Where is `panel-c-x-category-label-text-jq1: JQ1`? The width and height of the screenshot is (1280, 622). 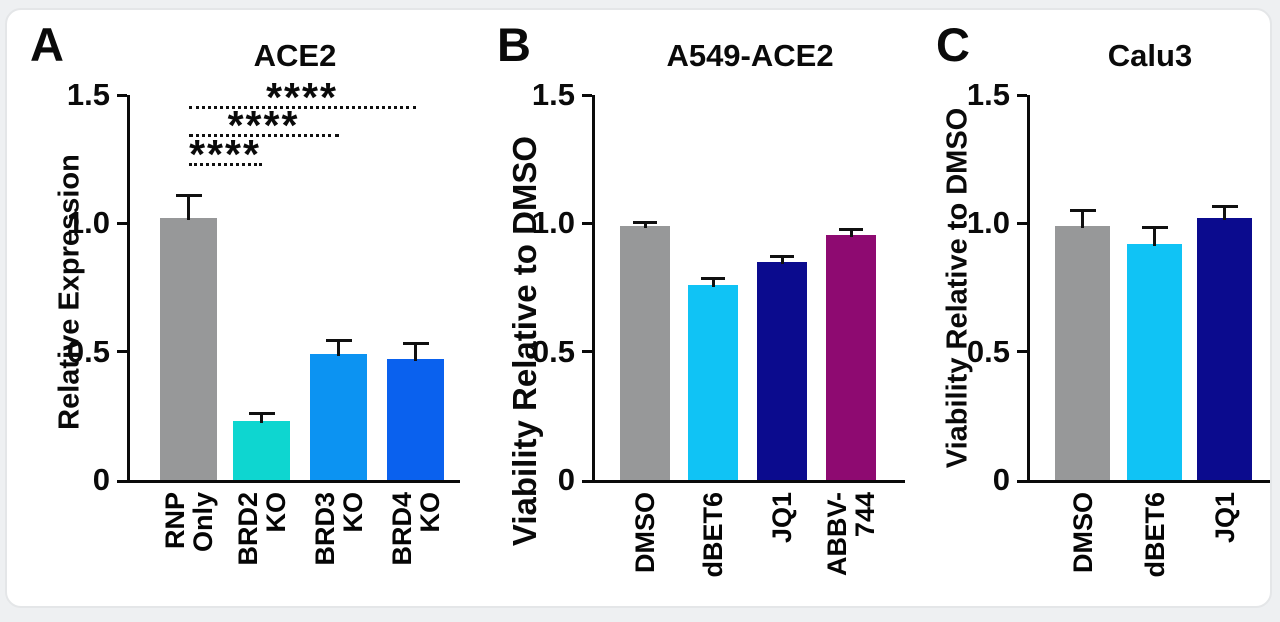
panel-c-x-category-label-text-jq1: JQ1 is located at coordinates (1224, 518).